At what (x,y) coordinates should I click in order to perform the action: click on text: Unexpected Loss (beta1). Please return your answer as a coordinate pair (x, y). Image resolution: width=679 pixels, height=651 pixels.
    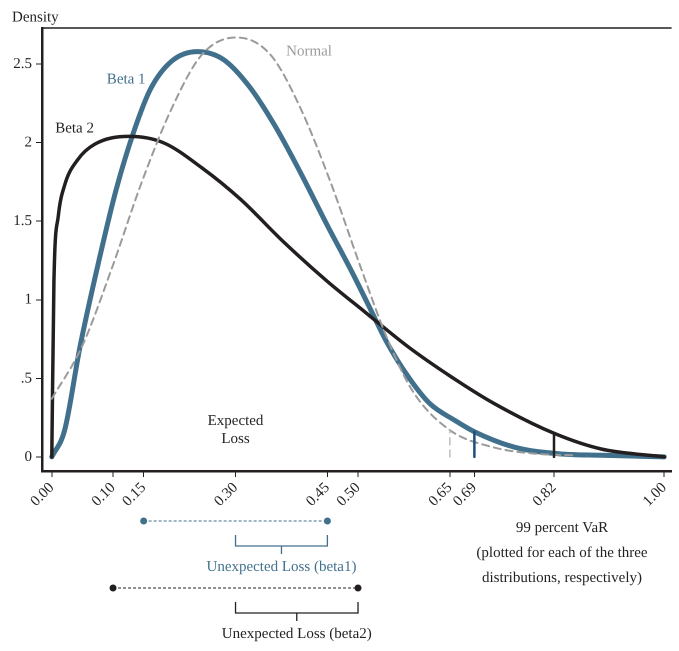
    Looking at the image, I should click on (281, 566).